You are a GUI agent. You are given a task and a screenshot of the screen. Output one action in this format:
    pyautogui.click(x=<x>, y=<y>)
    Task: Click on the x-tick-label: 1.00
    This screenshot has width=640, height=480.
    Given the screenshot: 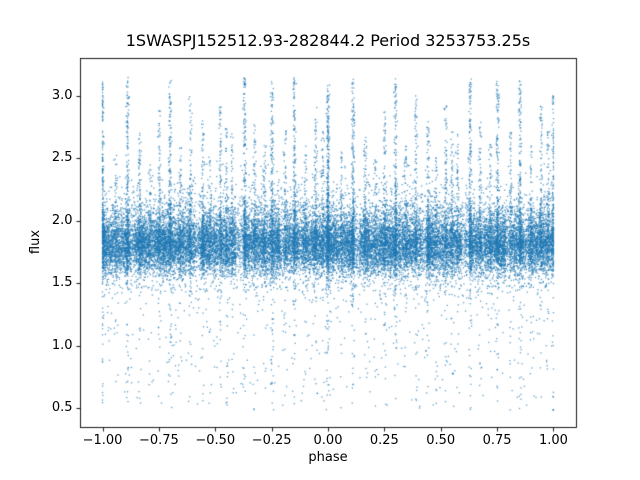 What is the action you would take?
    pyautogui.click(x=553, y=440)
    